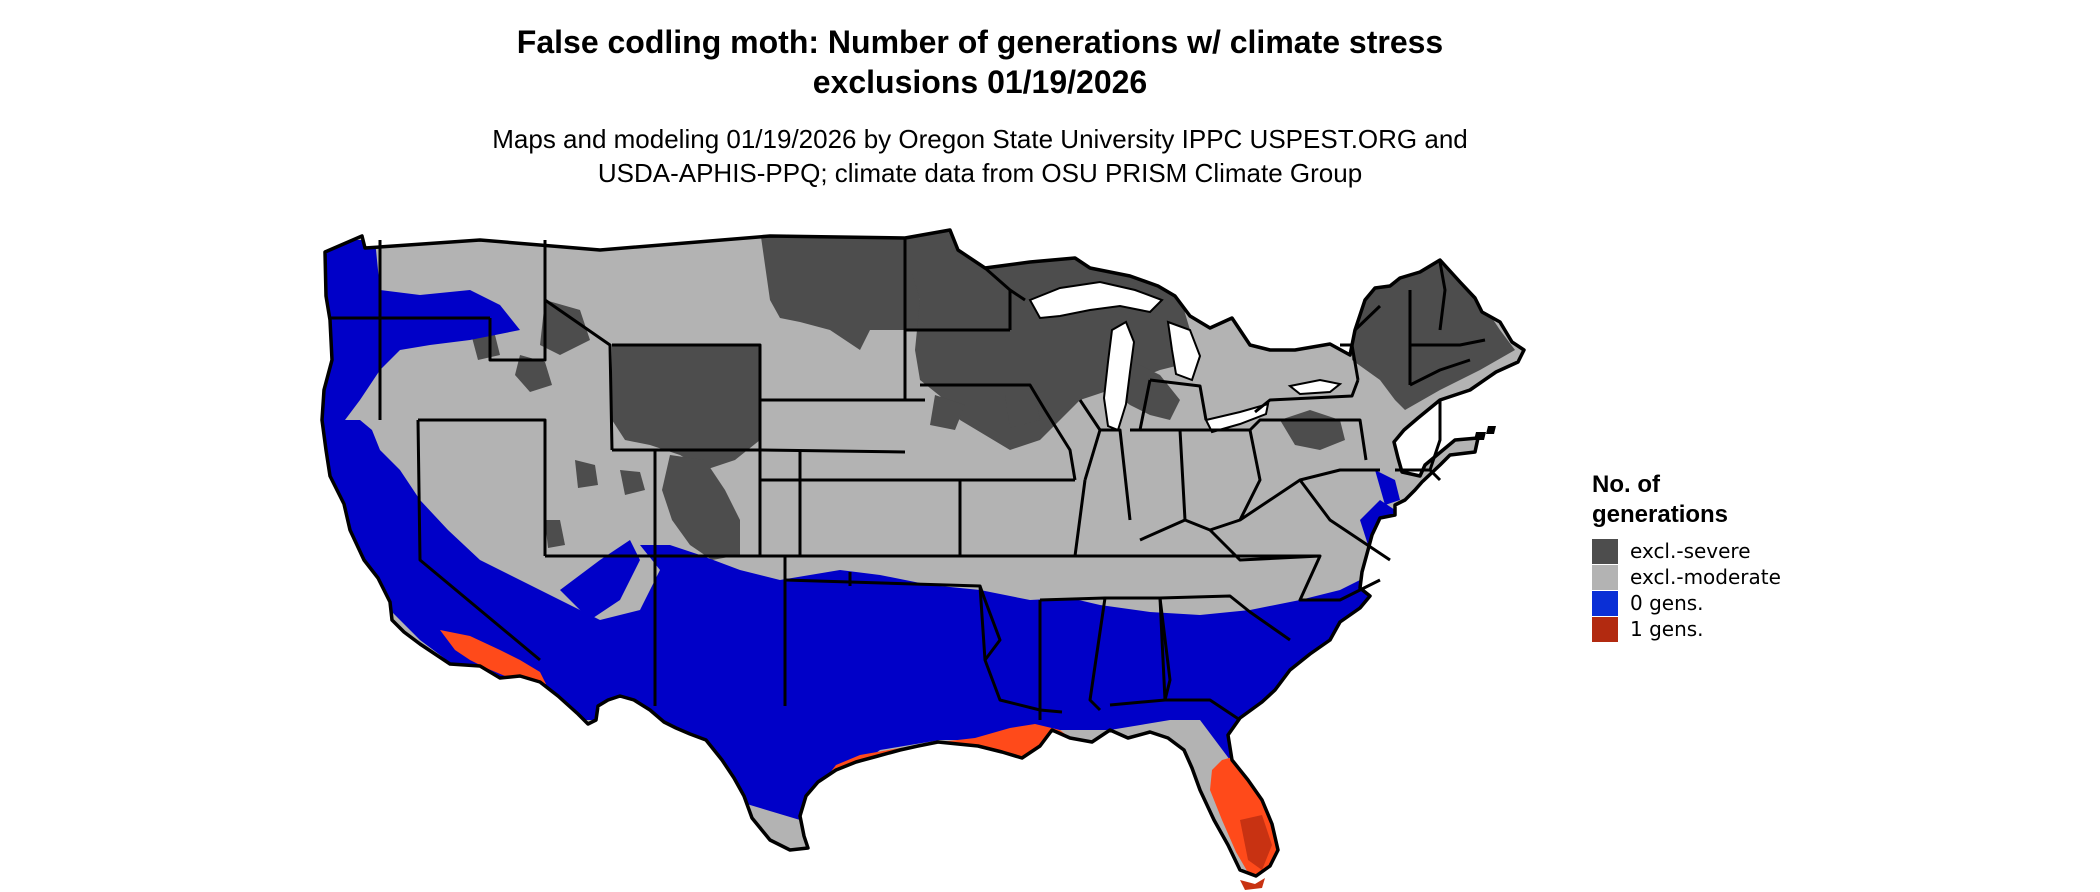  I want to click on coastal-islands, so click(1368, 658).